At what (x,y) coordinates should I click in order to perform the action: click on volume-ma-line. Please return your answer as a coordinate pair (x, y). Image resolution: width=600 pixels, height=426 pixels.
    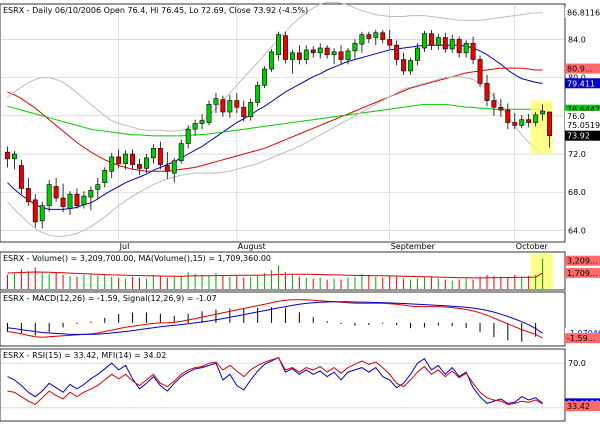
    Looking at the image, I should click on (275, 275).